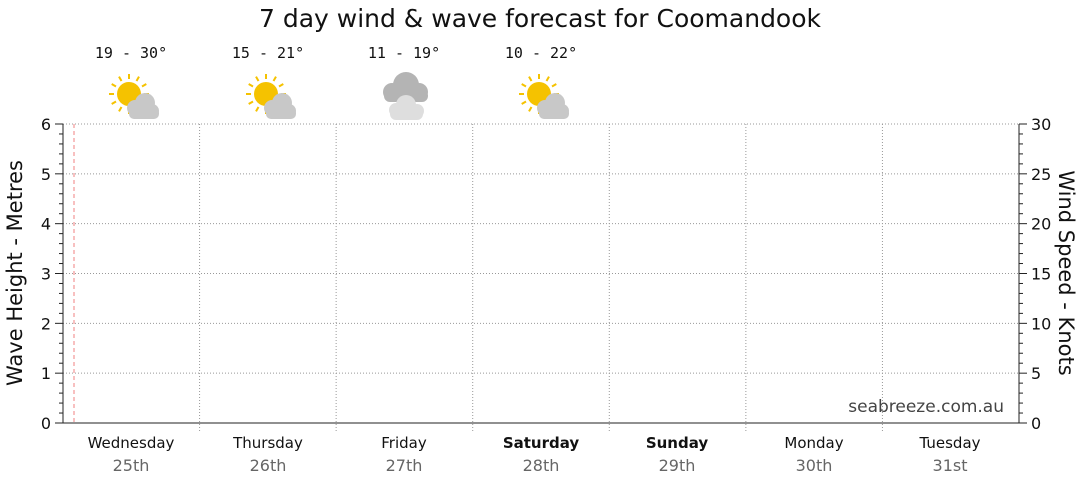 The height and width of the screenshot is (490, 1080). Describe the element at coordinates (131, 465) in the screenshot. I see `day-date: 25th` at that location.